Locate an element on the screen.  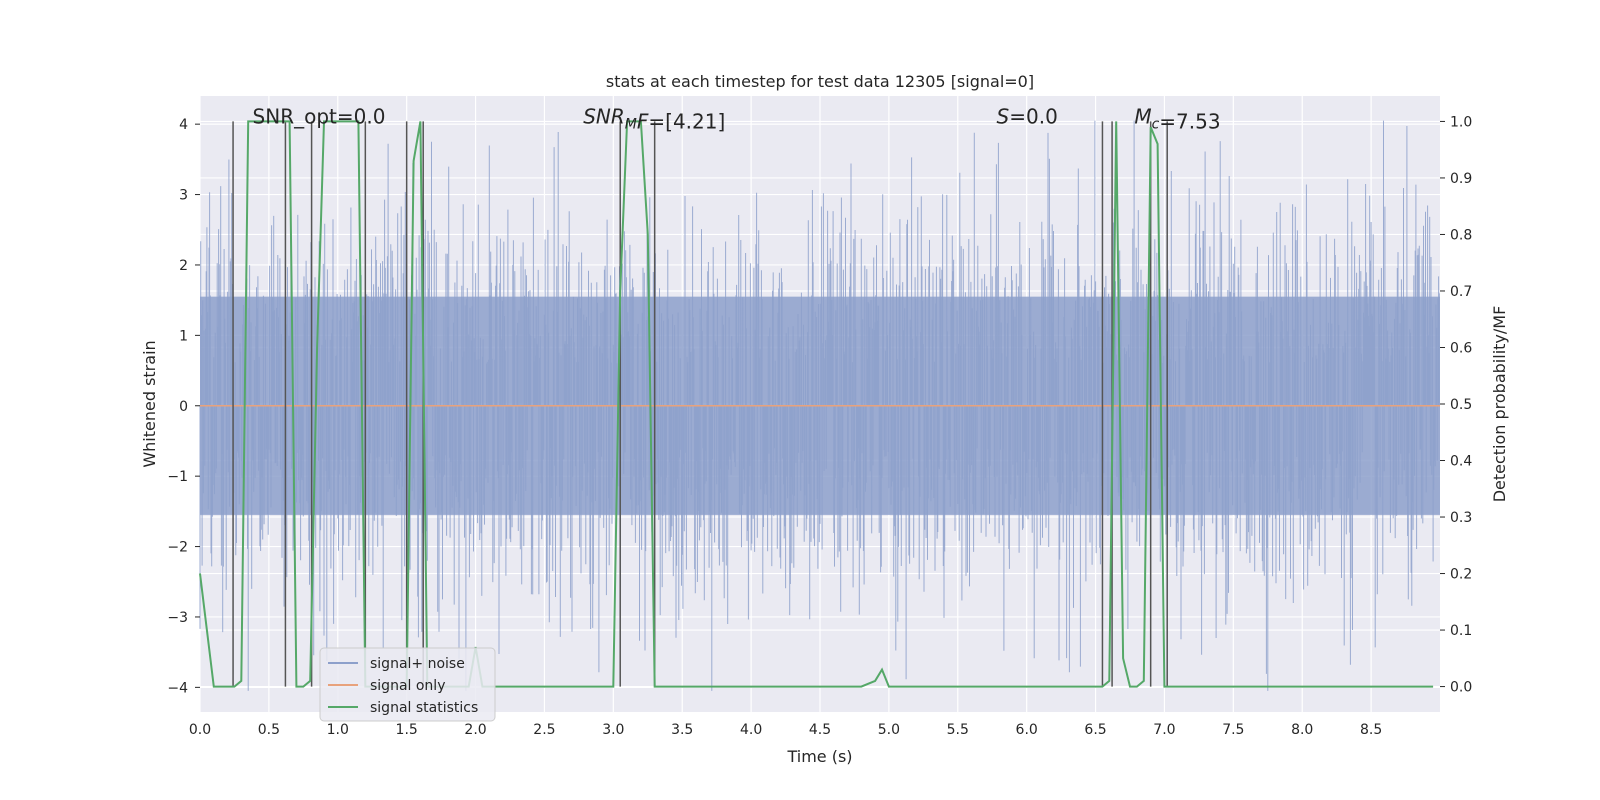
y2-tick-label: 0.5 is located at coordinates (1461, 405).